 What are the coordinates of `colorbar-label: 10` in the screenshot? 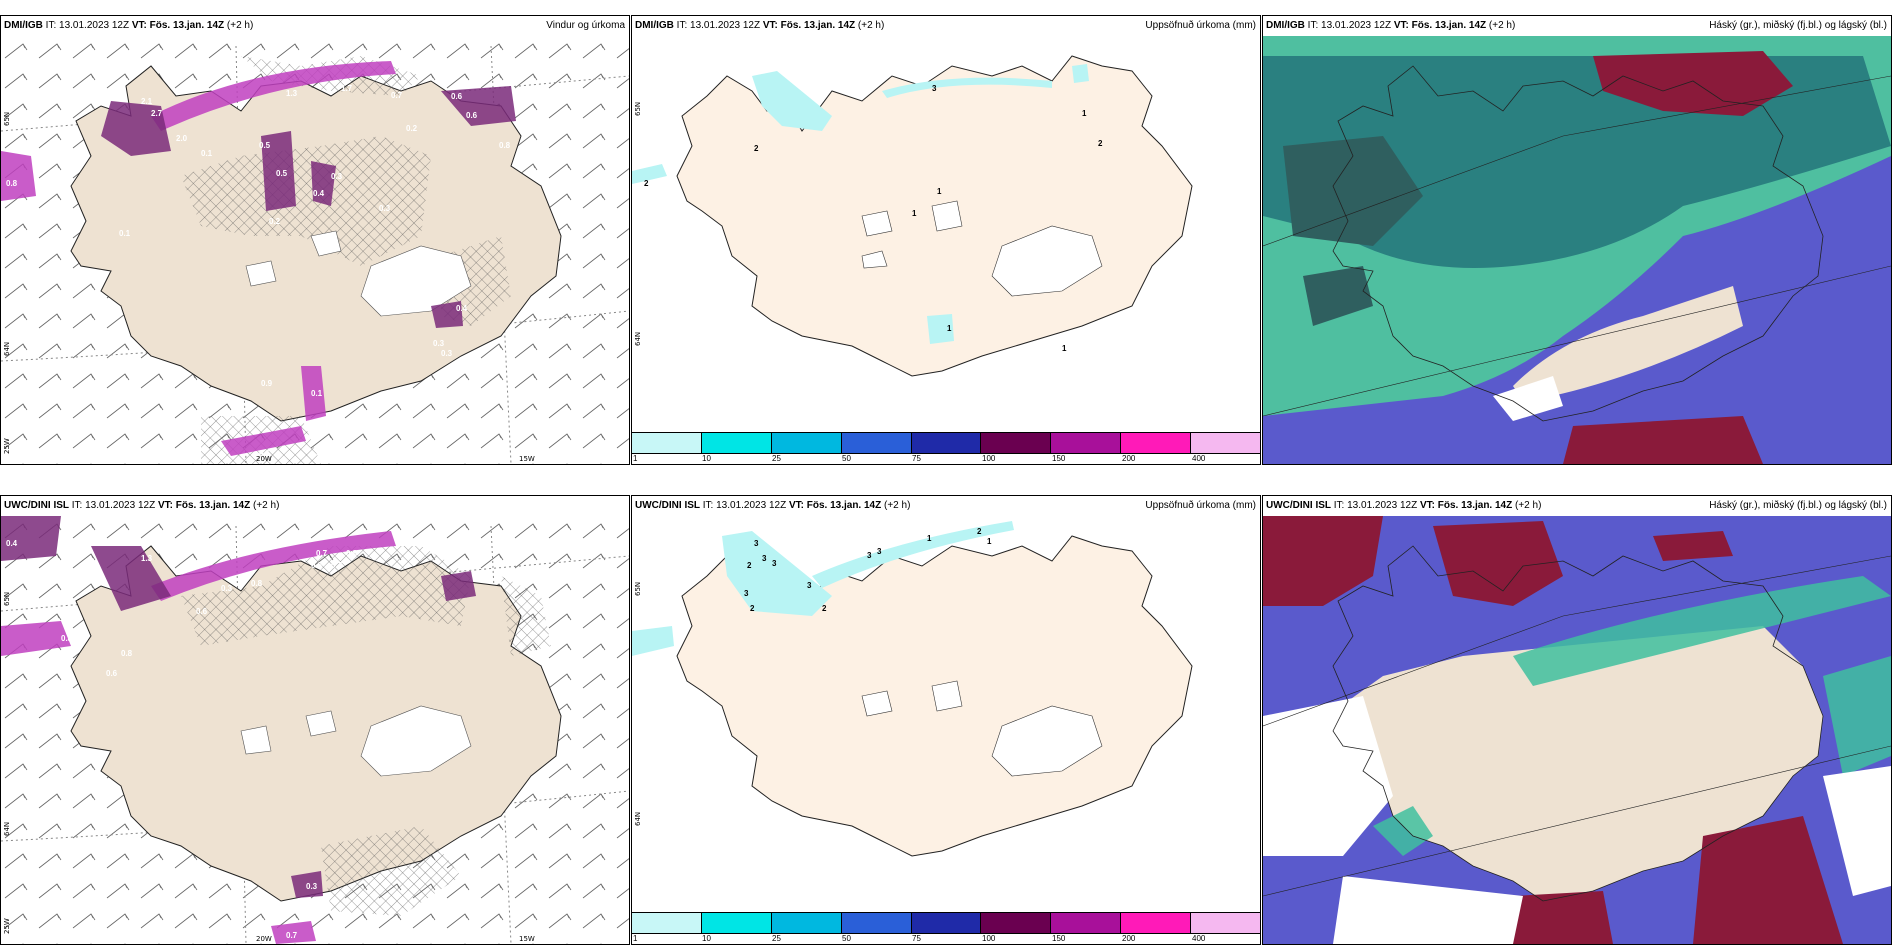 It's located at (706, 938).